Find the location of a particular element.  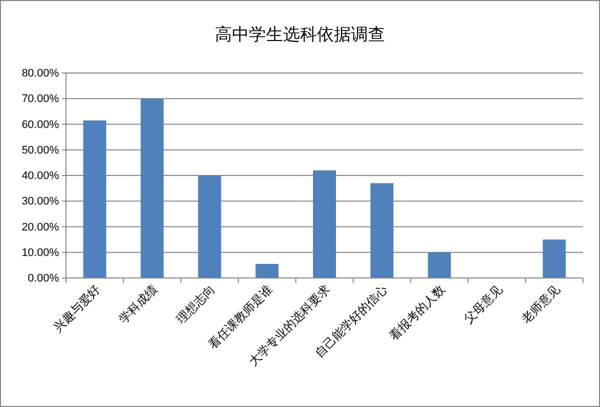

y-tick-label: 20.00% is located at coordinates (41, 227).